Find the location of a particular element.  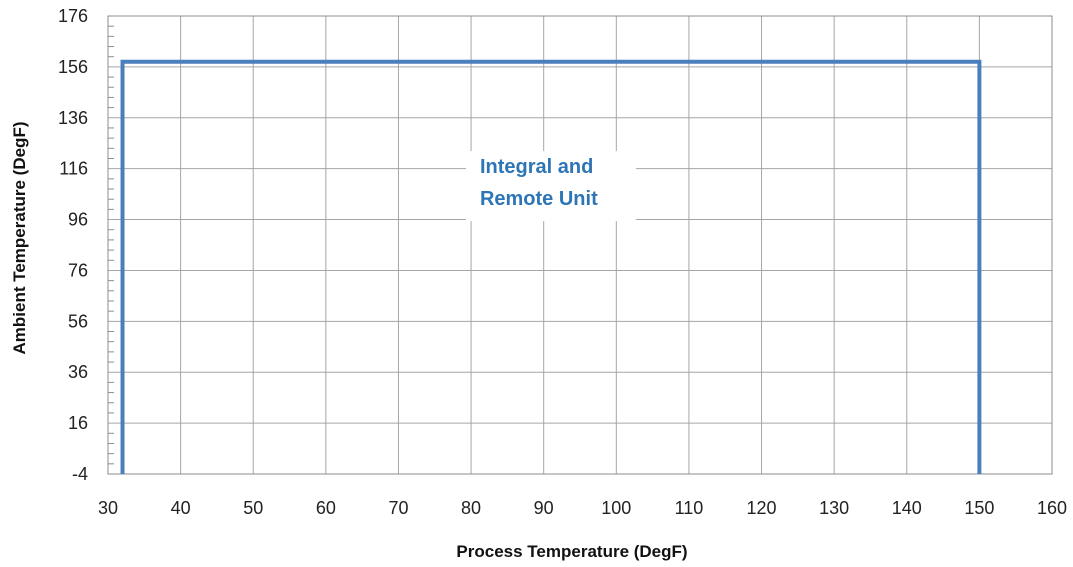

x-tick-label: 30 is located at coordinates (108, 508).